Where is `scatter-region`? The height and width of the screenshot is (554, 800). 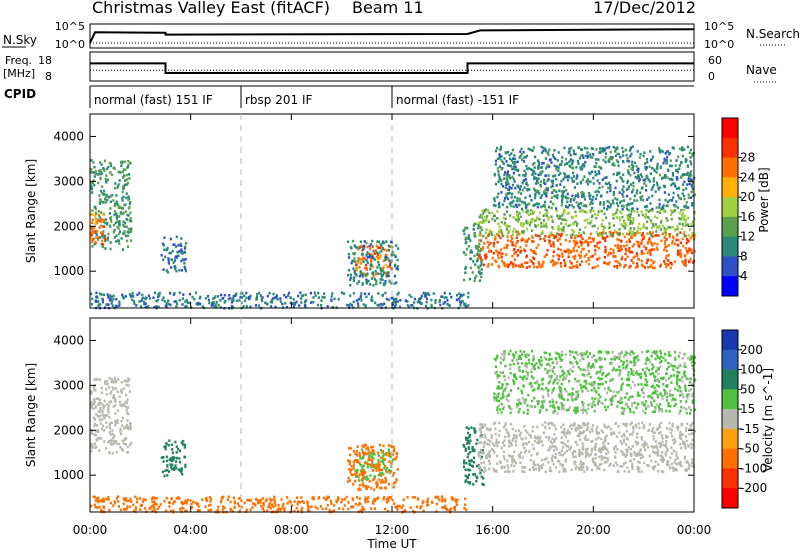
scatter-region is located at coordinates (174, 254).